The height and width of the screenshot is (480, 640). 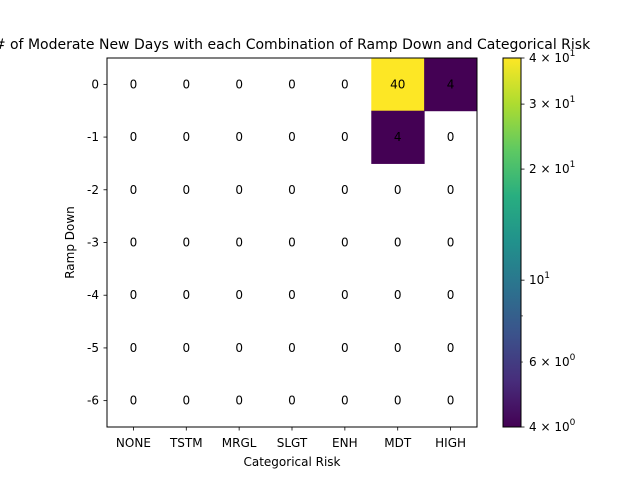 I want to click on x-axis-ticks: NONE TSTM MRGL SLGT ENH MDT HIGH, so click(x=291, y=438).